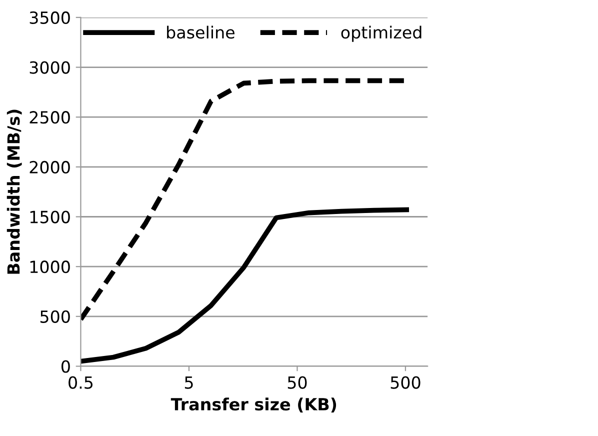 The height and width of the screenshot is (436, 598). Describe the element at coordinates (50, 67) in the screenshot. I see `y-tick-label: 3000` at that location.